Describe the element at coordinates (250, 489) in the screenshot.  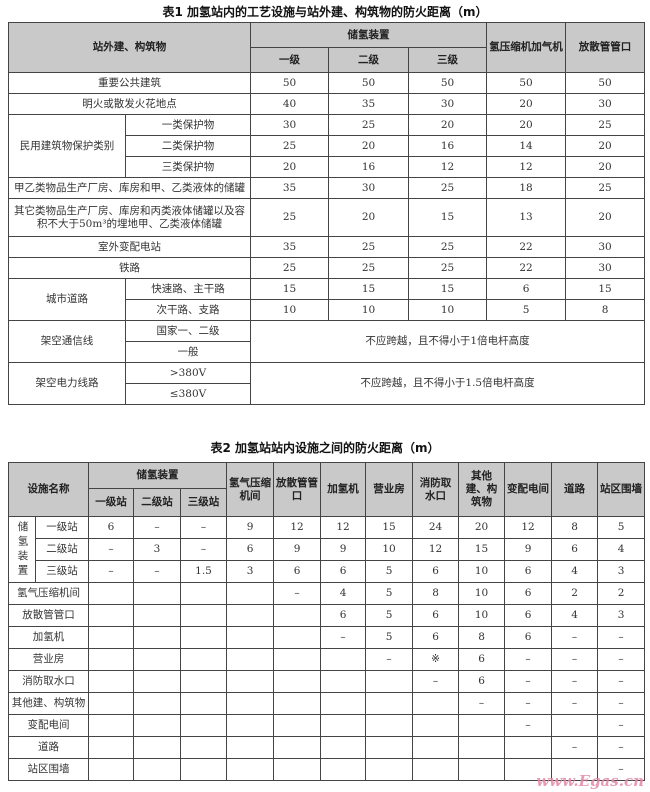
I see `header-column: 氢气压缩机间` at that location.